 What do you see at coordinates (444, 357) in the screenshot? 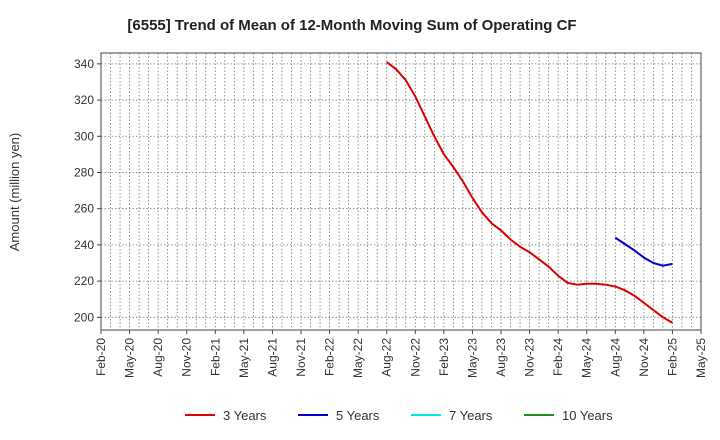
I see `x-tick-label: Feb-23` at bounding box center [444, 357].